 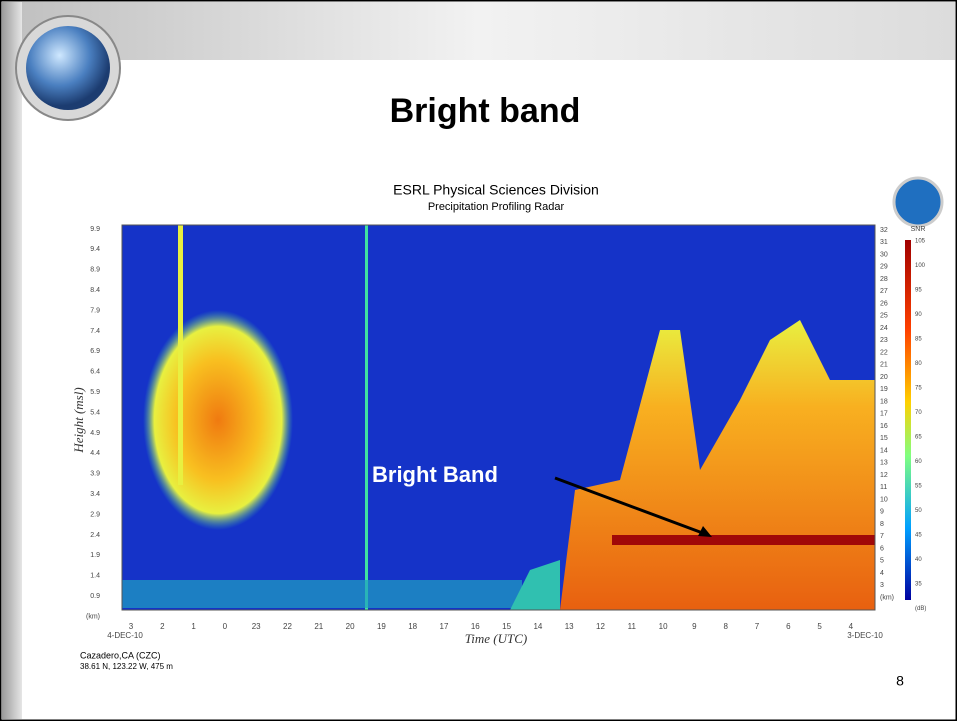 I want to click on y-tick-label: 7.4, so click(x=95, y=331).